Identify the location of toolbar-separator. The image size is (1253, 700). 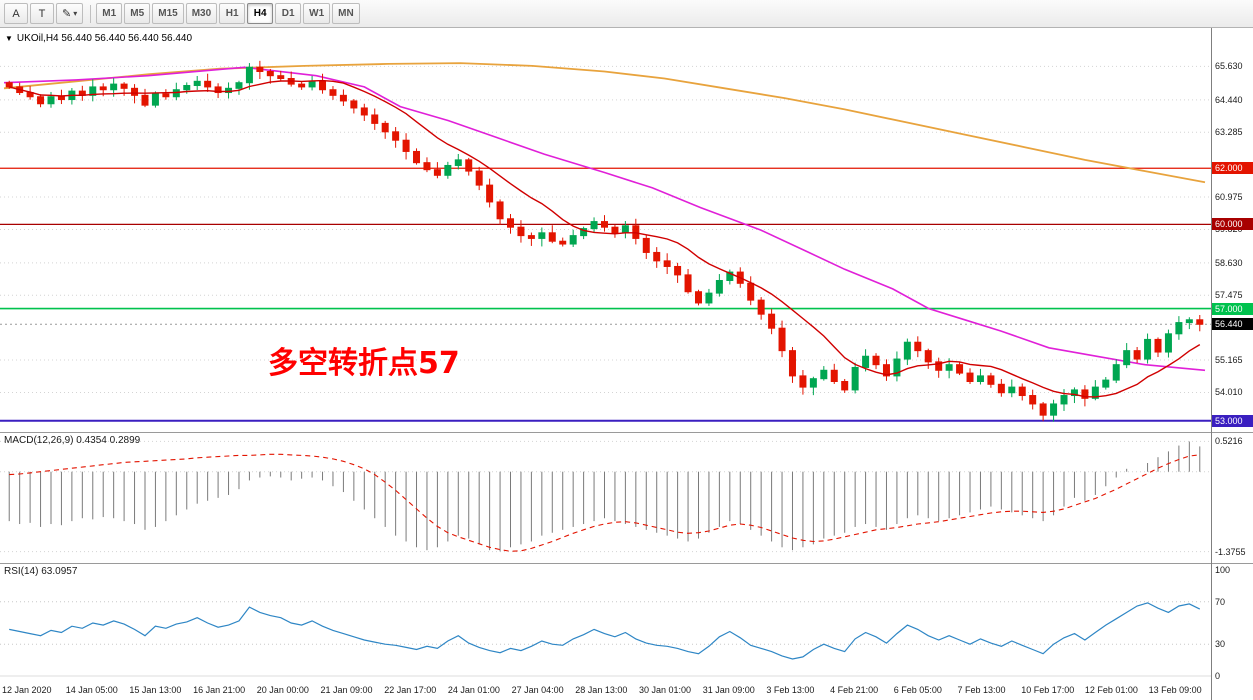
(91, 13).